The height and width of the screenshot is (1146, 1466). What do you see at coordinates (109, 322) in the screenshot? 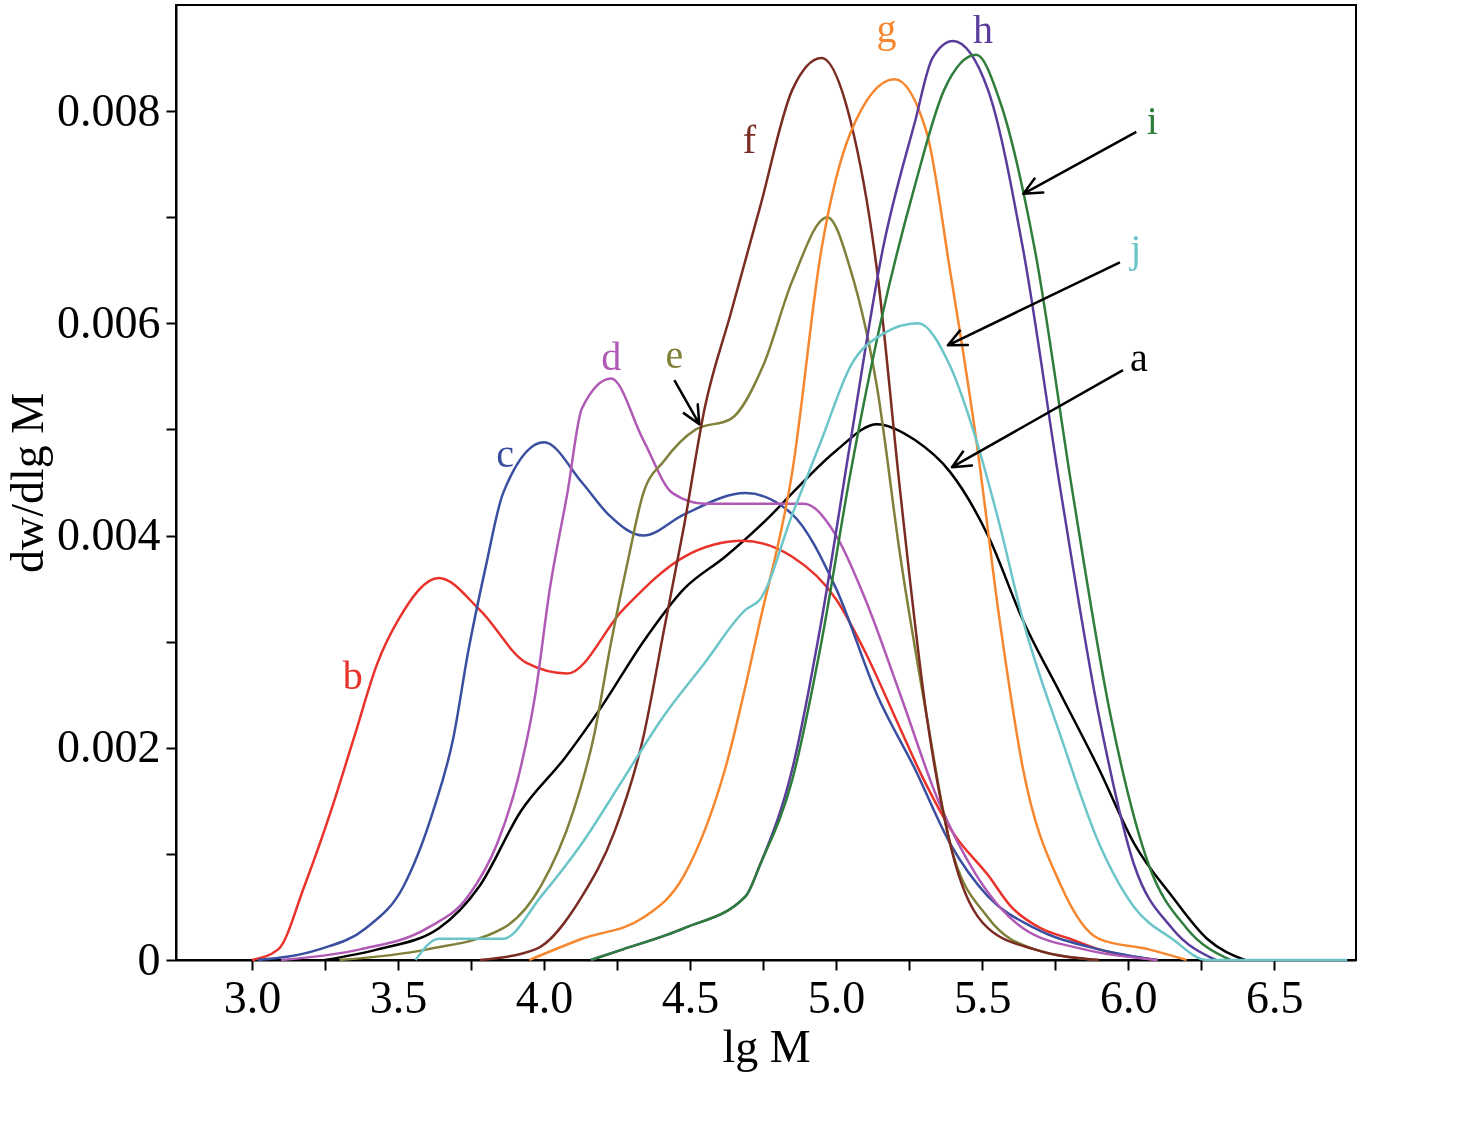
I see `y-tick-label: 0.006` at bounding box center [109, 322].